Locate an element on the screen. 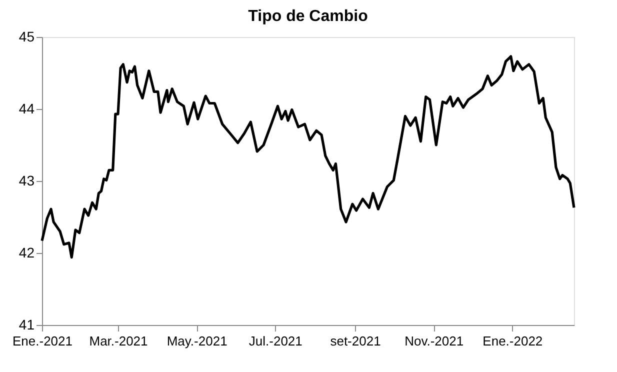  chart-title: Tipo de Cambio is located at coordinates (308, 16).